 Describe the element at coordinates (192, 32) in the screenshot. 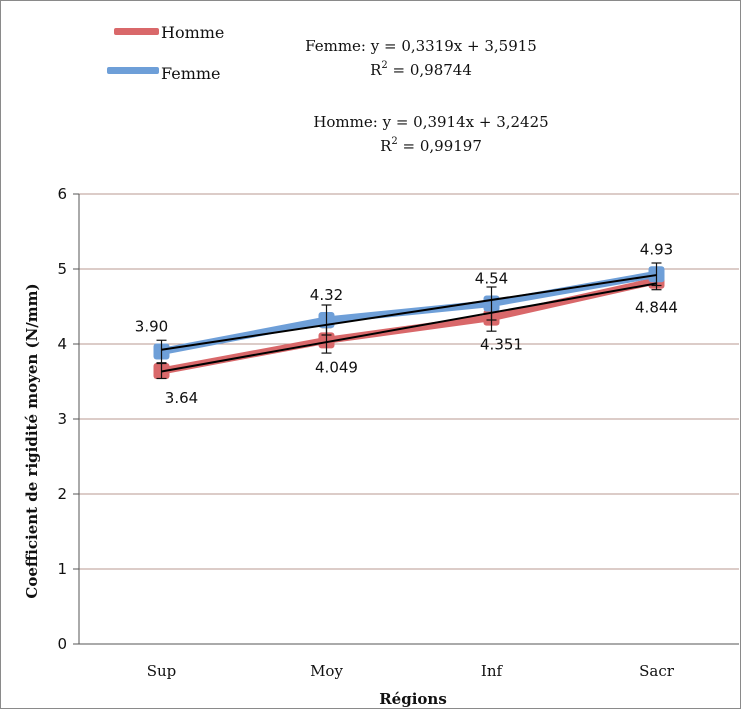

I see `legend-label-homme: Homme` at that location.